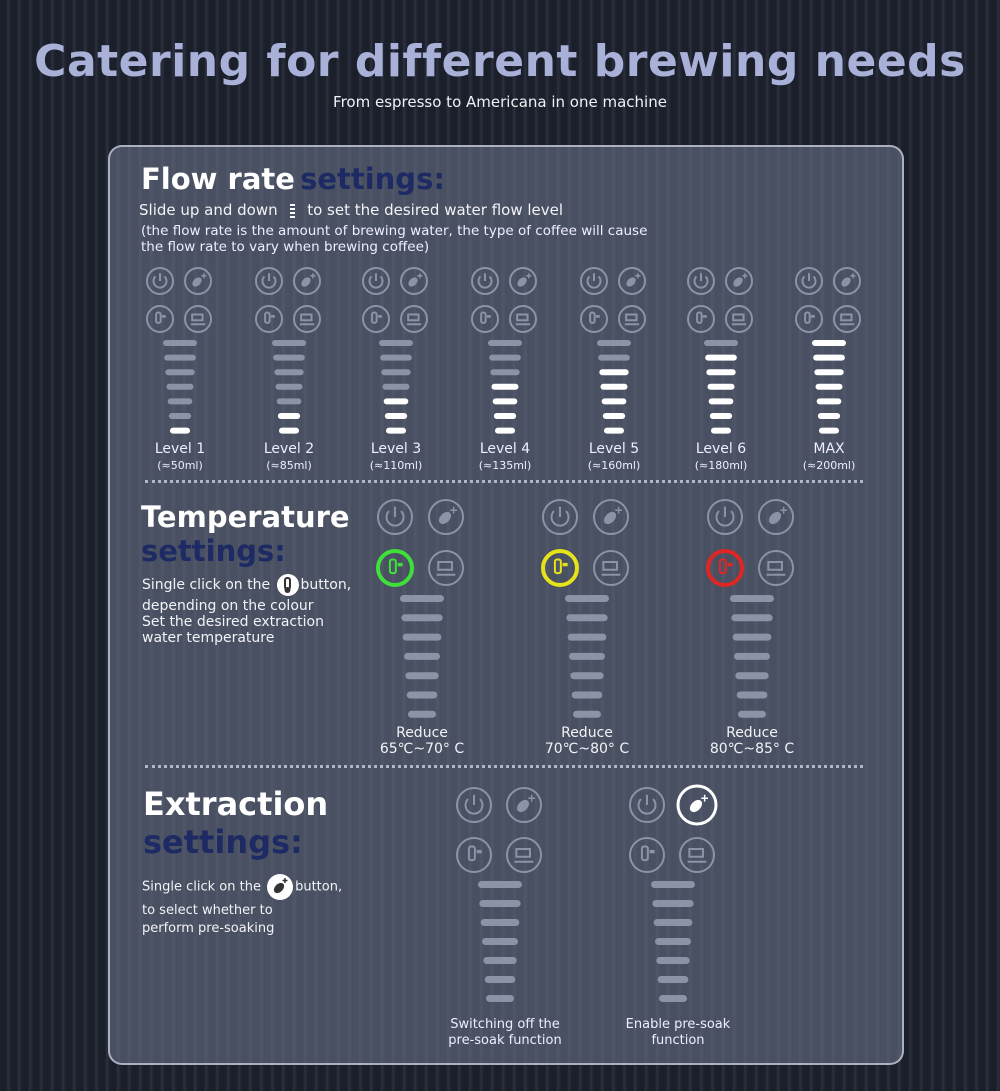 The width and height of the screenshot is (1000, 1091). Describe the element at coordinates (500, 61) in the screenshot. I see `page-title: Catering for different brewing needs` at that location.